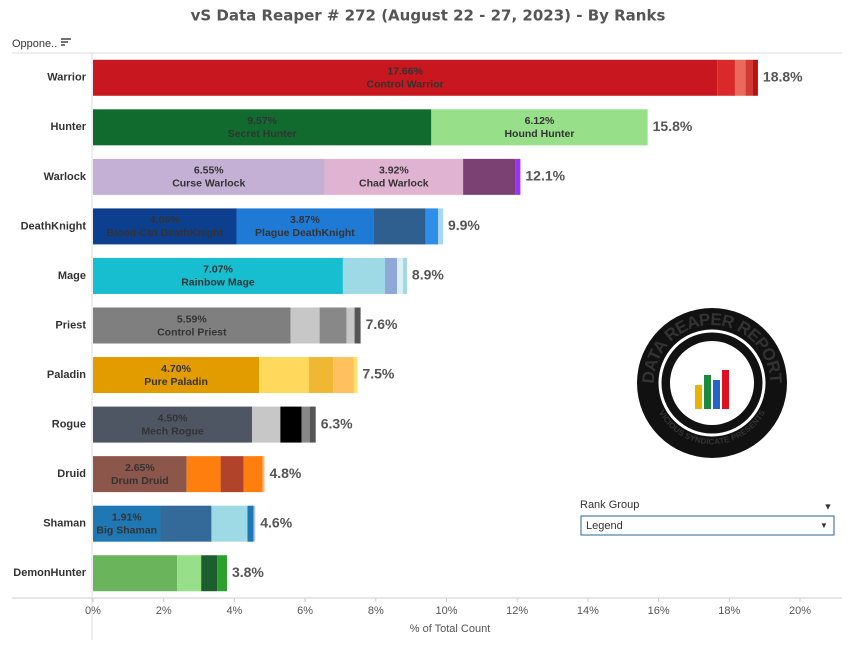 The height and width of the screenshot is (645, 852). Describe the element at coordinates (176, 382) in the screenshot. I see `segment-name-label: Pure Paladin` at that location.